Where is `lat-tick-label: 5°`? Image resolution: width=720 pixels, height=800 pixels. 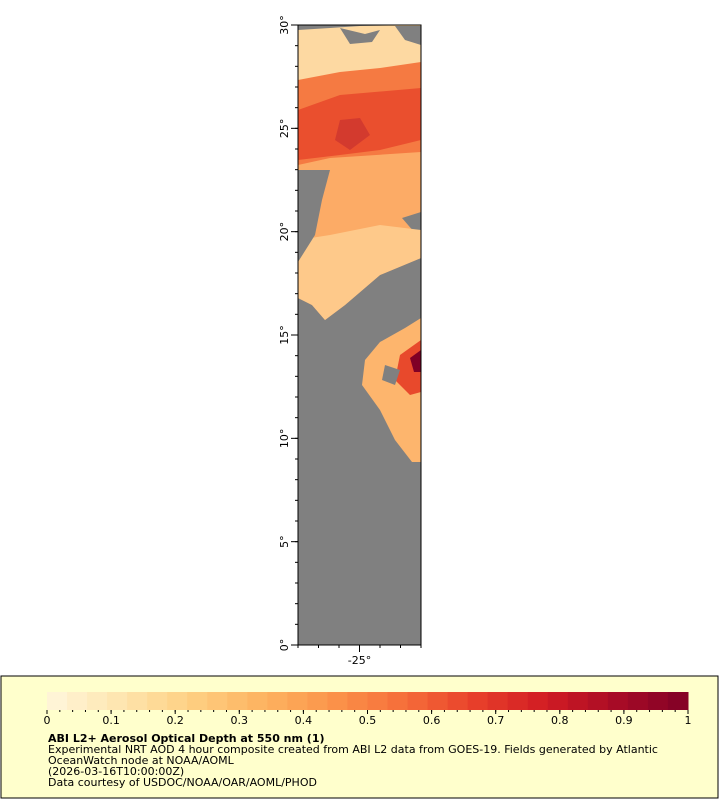 lat-tick-label: 5° is located at coordinates (284, 541).